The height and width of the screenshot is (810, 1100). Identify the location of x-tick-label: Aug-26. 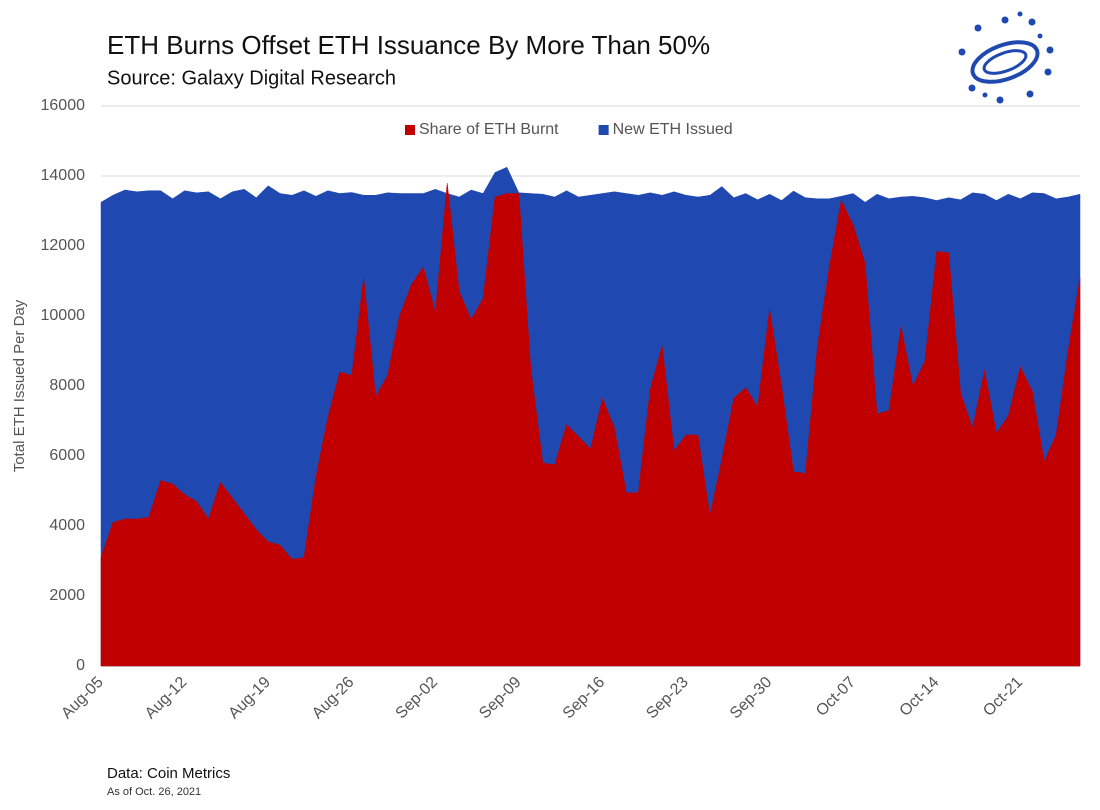
(333, 698).